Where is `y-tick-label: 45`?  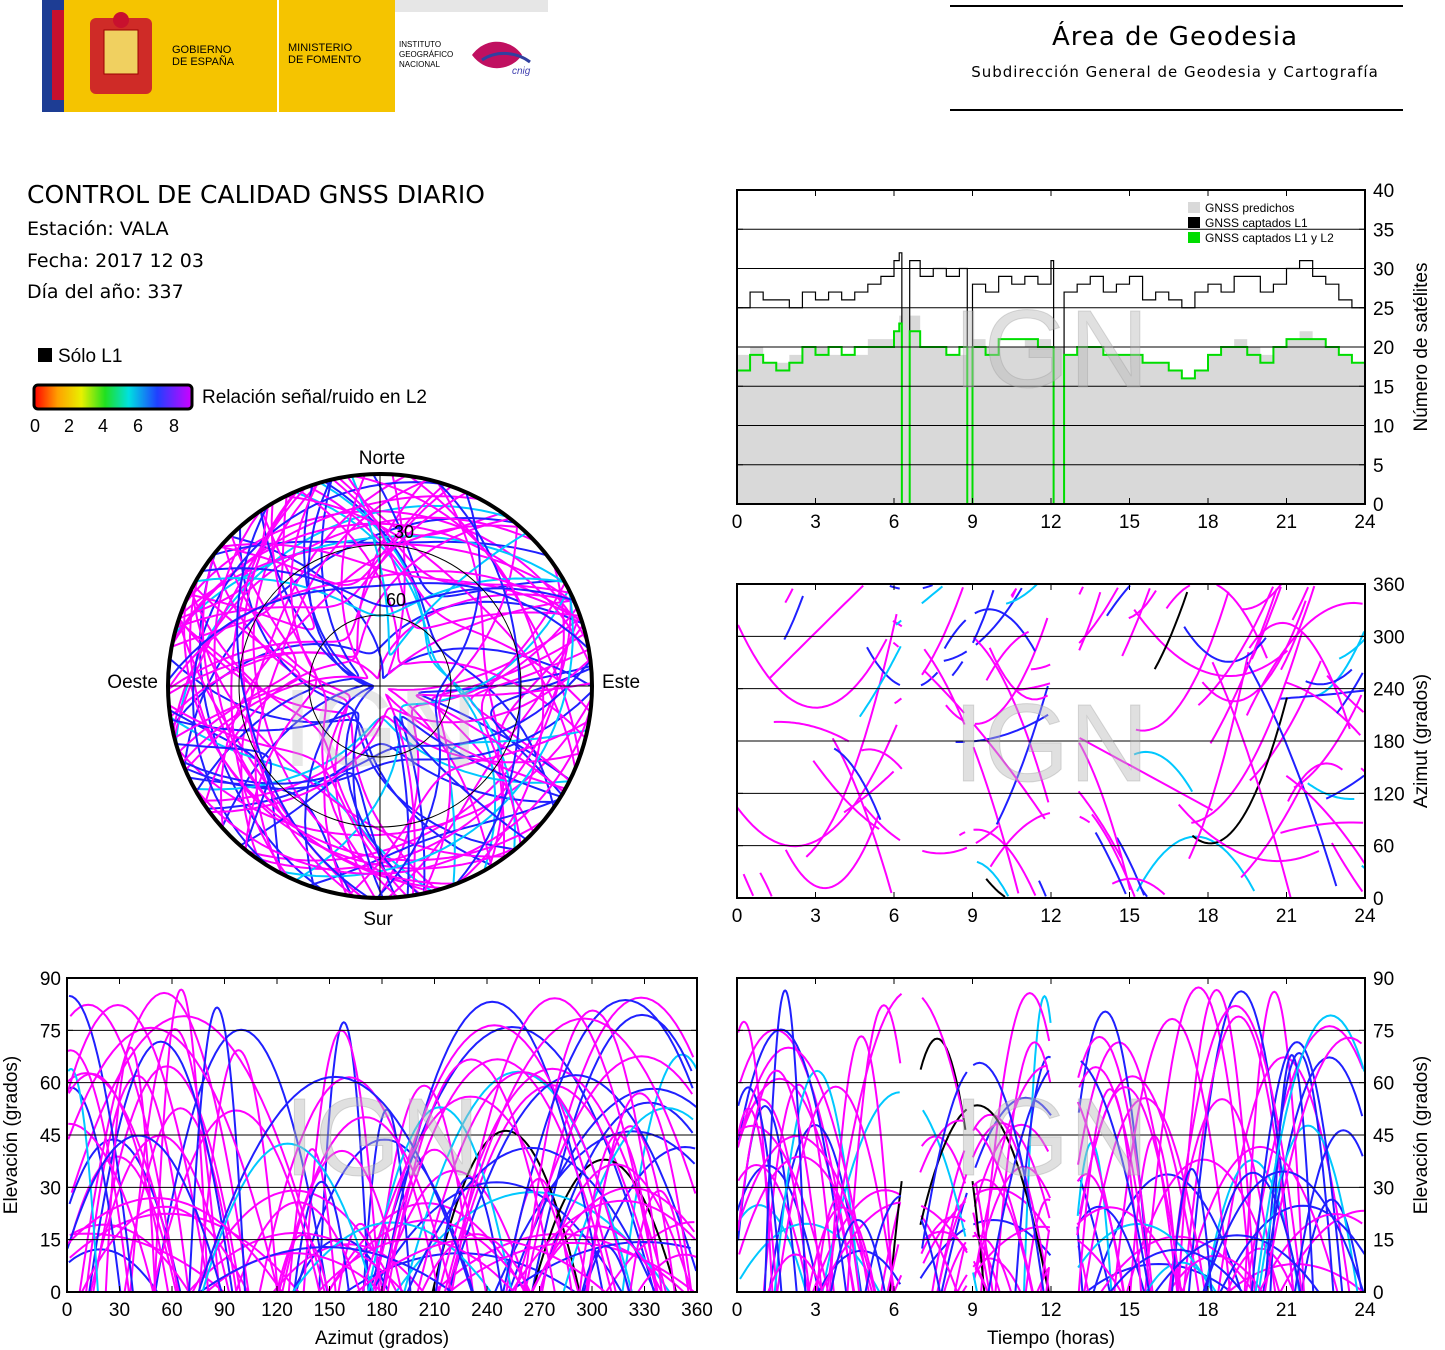
y-tick-label: 45 is located at coordinates (1383, 1136).